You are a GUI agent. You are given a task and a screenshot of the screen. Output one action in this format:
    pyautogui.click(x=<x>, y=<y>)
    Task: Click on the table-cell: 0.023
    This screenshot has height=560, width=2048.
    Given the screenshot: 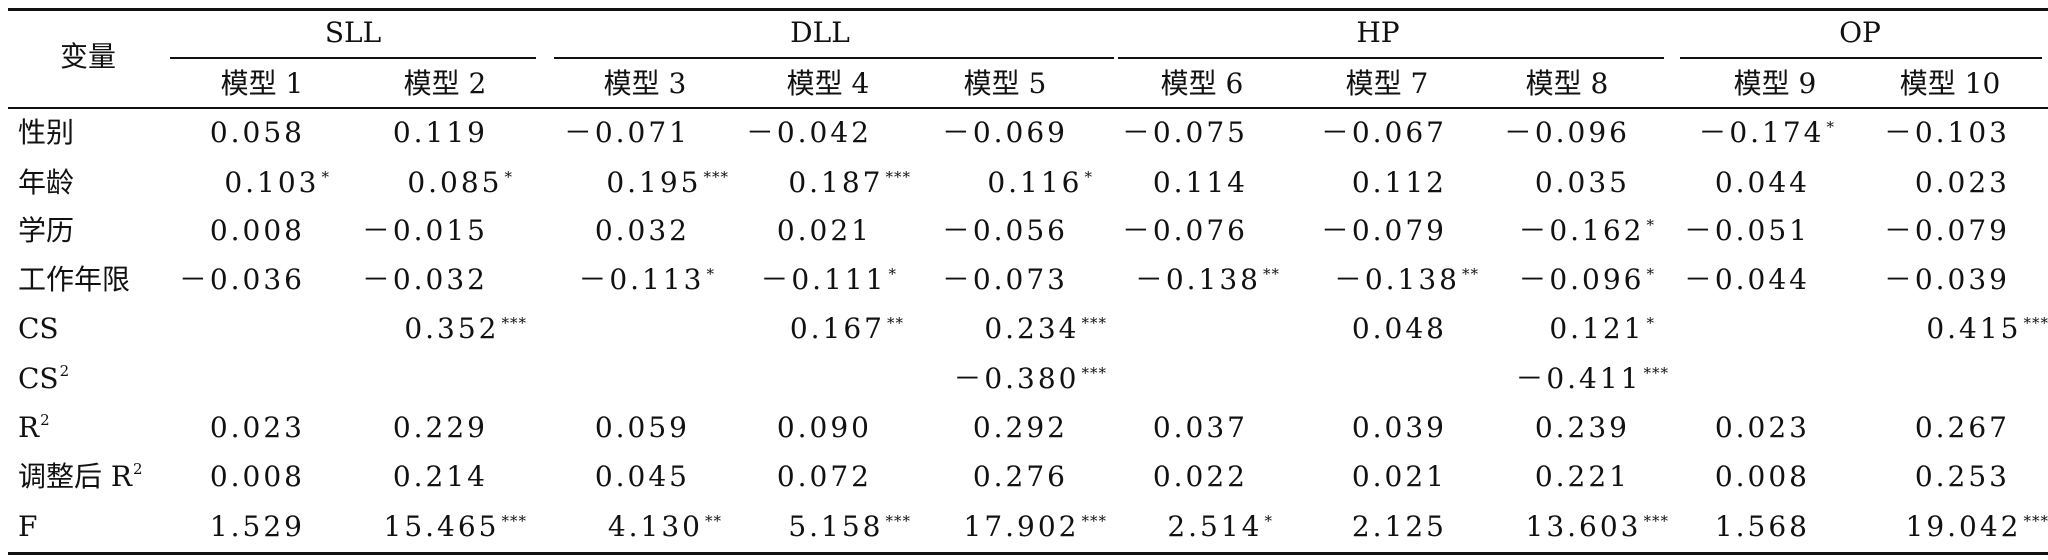 What is the action you would take?
    pyautogui.click(x=1962, y=183)
    